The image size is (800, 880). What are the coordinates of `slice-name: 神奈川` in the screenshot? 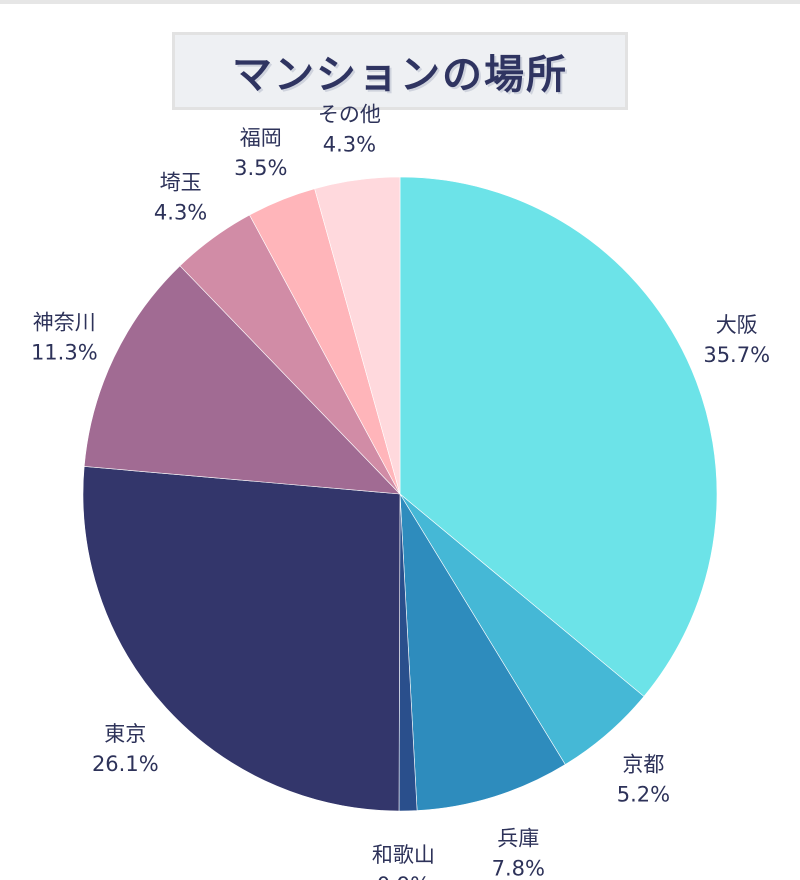 It's located at (64, 323).